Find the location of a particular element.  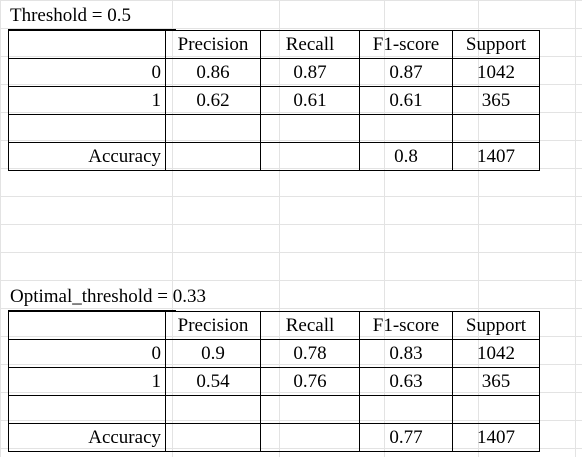

optimal-threshold-caption: Optimal_threshold = 0.33 is located at coordinates (108, 296).